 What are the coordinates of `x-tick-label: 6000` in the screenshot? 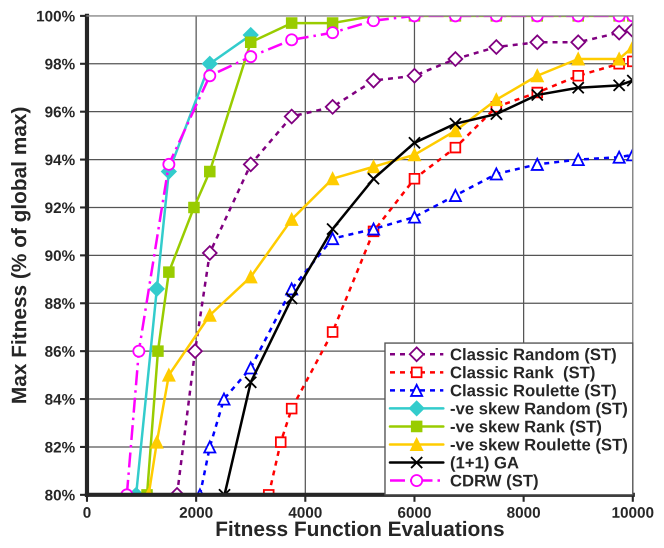 It's located at (414, 512).